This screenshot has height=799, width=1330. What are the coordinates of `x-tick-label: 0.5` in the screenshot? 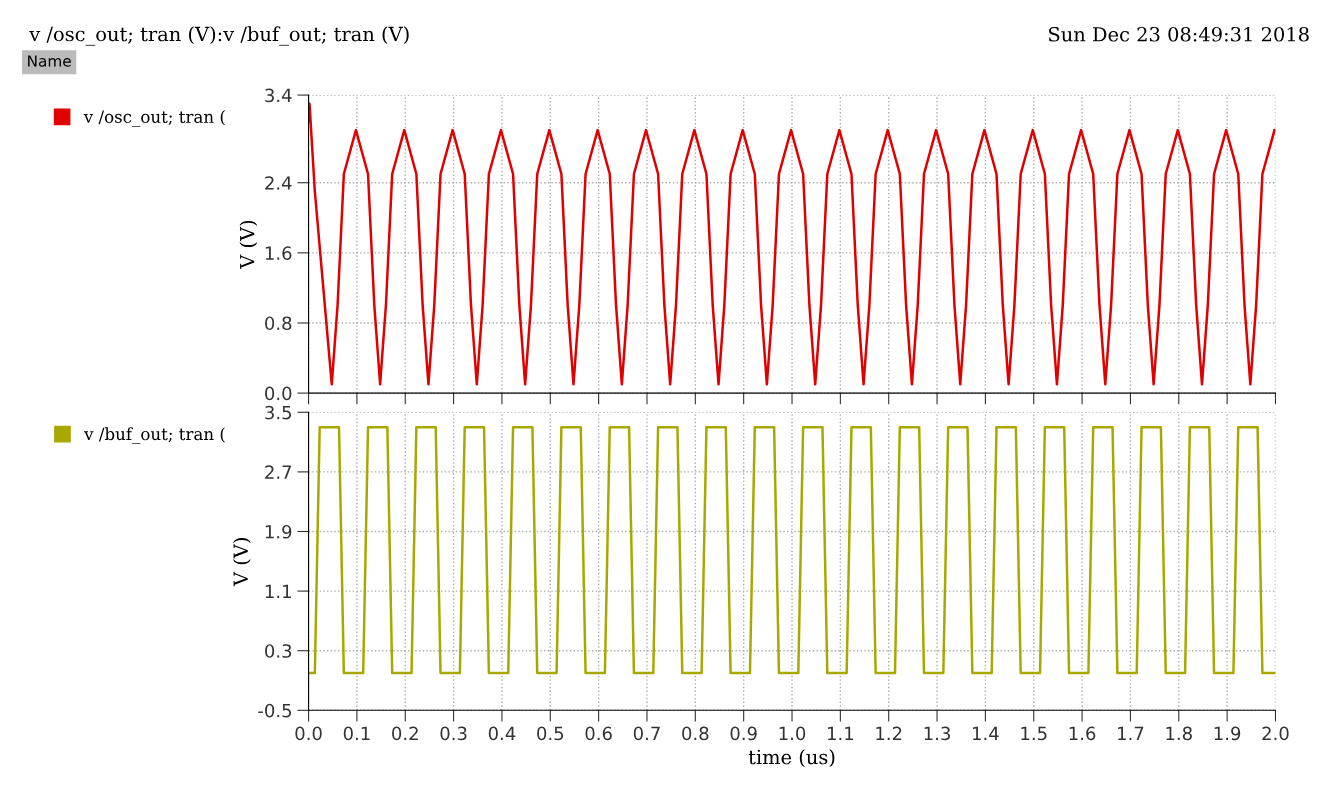 It's located at (550, 733).